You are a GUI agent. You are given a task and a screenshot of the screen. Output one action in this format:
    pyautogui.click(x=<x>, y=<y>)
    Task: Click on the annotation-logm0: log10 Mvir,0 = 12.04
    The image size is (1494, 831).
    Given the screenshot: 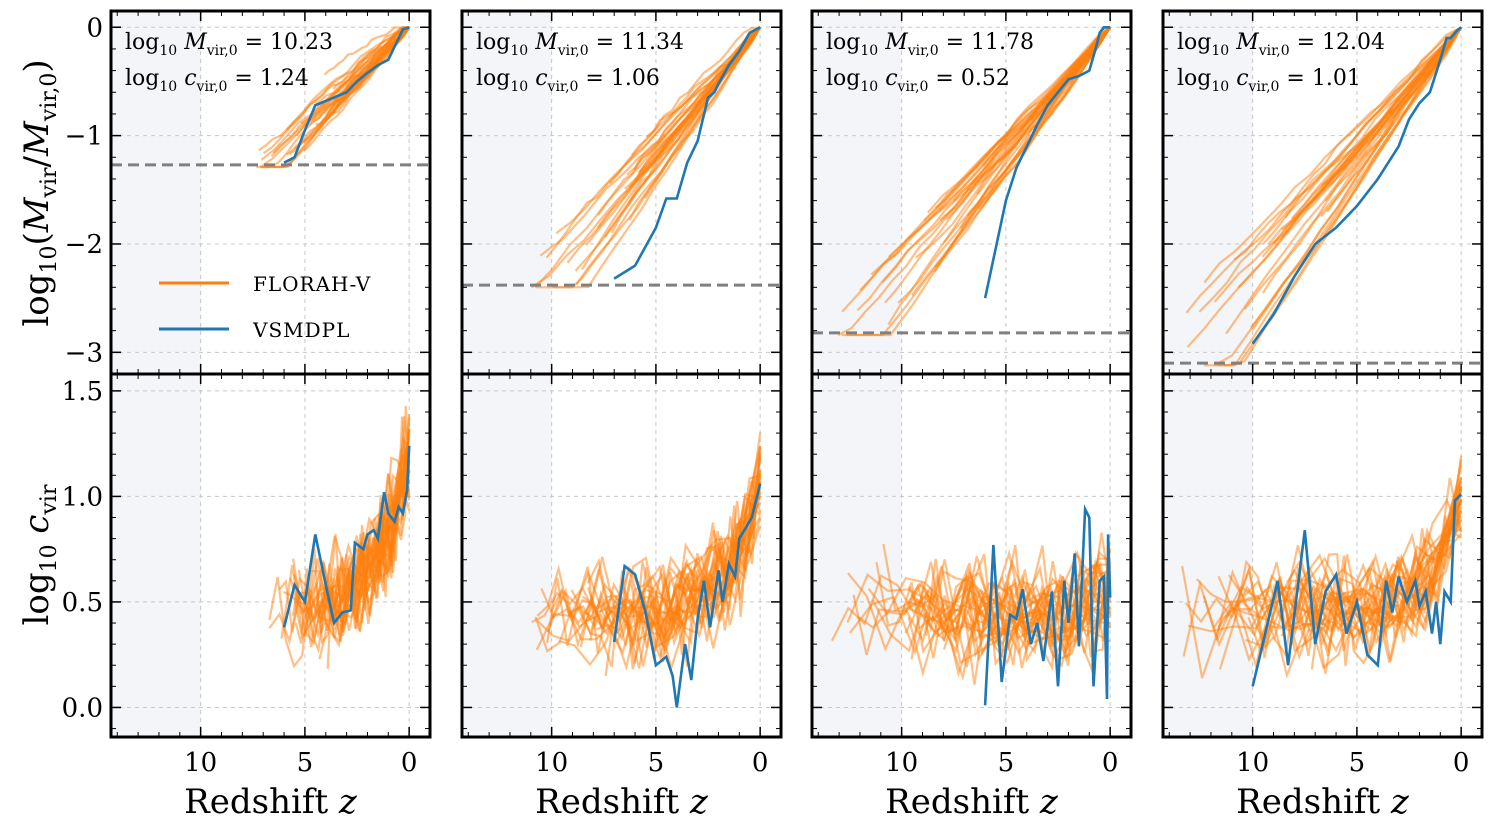 What is the action you would take?
    pyautogui.click(x=1281, y=44)
    